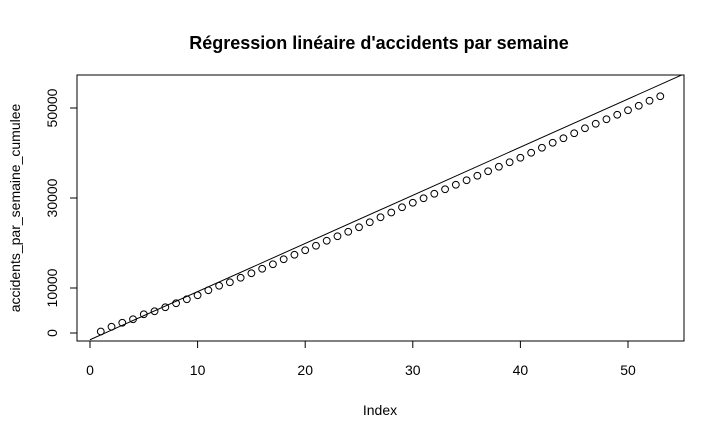 The width and height of the screenshot is (723, 440). What do you see at coordinates (52, 287) in the screenshot?
I see `y-tick-label: 10000` at bounding box center [52, 287].